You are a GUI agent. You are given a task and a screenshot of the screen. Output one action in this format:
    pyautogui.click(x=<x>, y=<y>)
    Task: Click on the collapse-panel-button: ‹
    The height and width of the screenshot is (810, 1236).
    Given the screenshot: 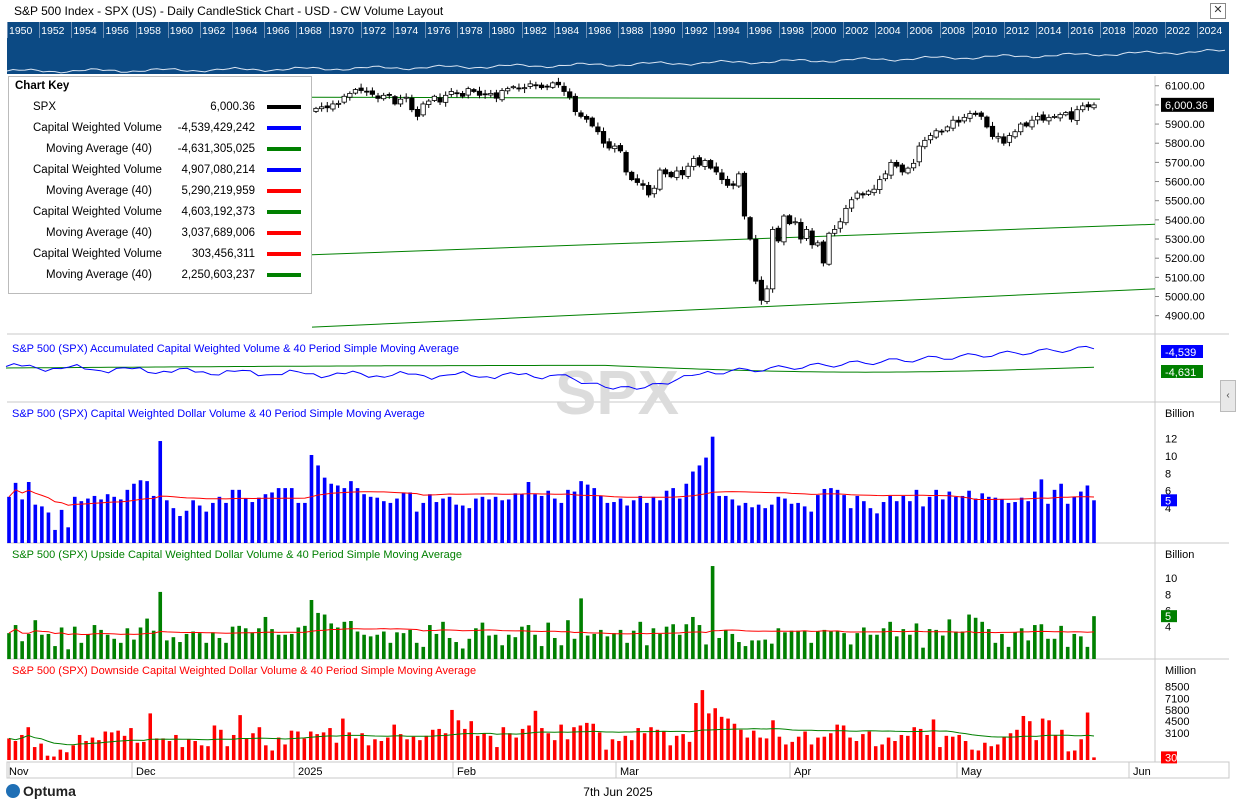 What is the action you would take?
    pyautogui.click(x=1228, y=396)
    